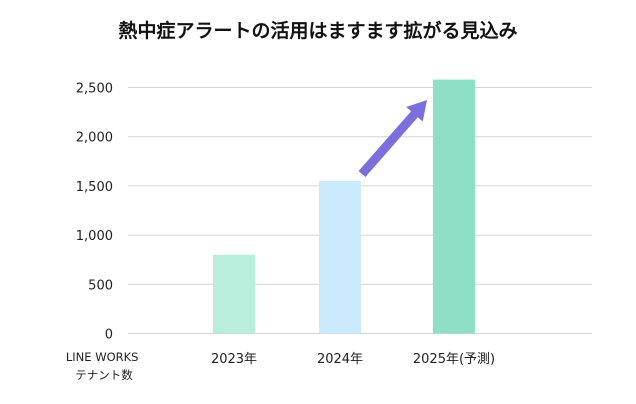  What do you see at coordinates (340, 359) in the screenshot?
I see `x-category-label-2: 2024年` at bounding box center [340, 359].